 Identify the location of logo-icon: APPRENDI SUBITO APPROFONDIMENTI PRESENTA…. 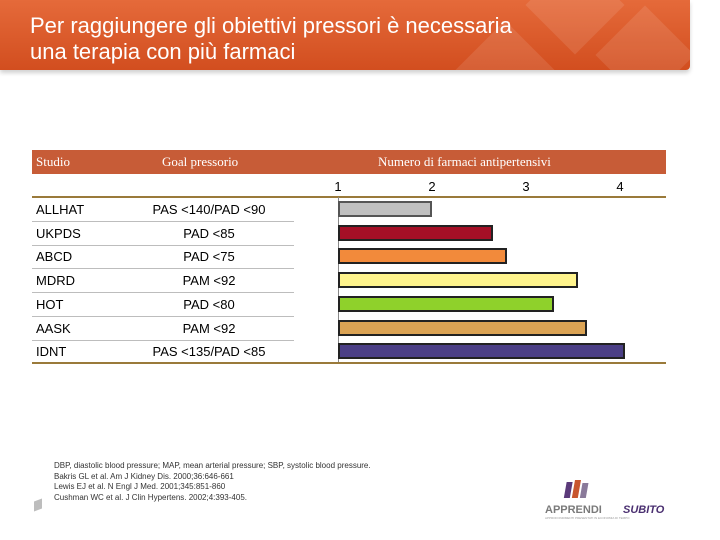
(605, 500).